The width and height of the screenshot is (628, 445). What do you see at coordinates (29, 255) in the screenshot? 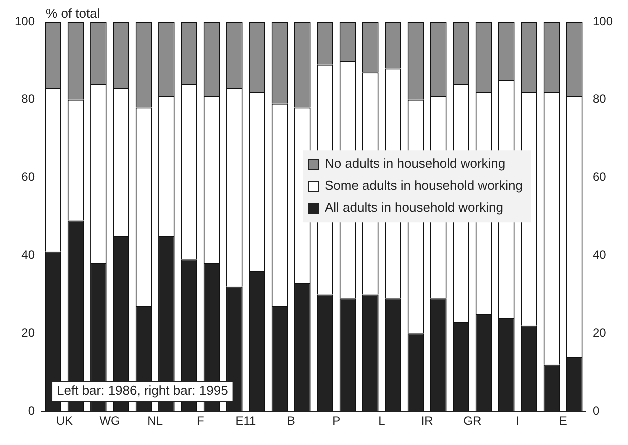
I see `y-tick-label: 40` at bounding box center [29, 255].